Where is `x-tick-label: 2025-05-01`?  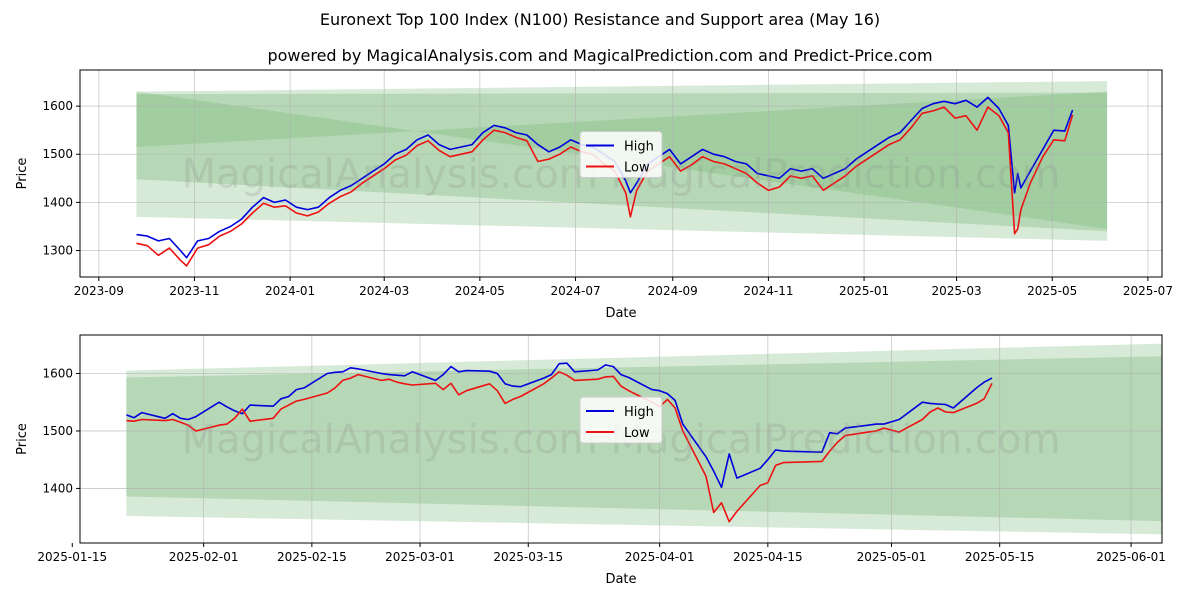 x-tick-label: 2025-05-01 is located at coordinates (892, 557).